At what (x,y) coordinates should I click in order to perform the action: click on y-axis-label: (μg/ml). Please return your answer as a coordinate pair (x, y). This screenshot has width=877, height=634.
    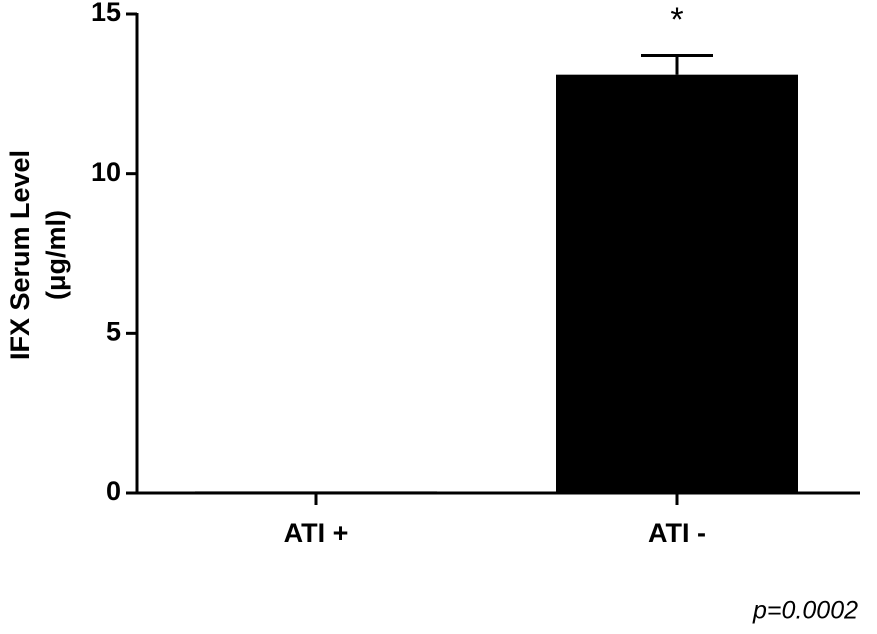
    Looking at the image, I should click on (56, 255).